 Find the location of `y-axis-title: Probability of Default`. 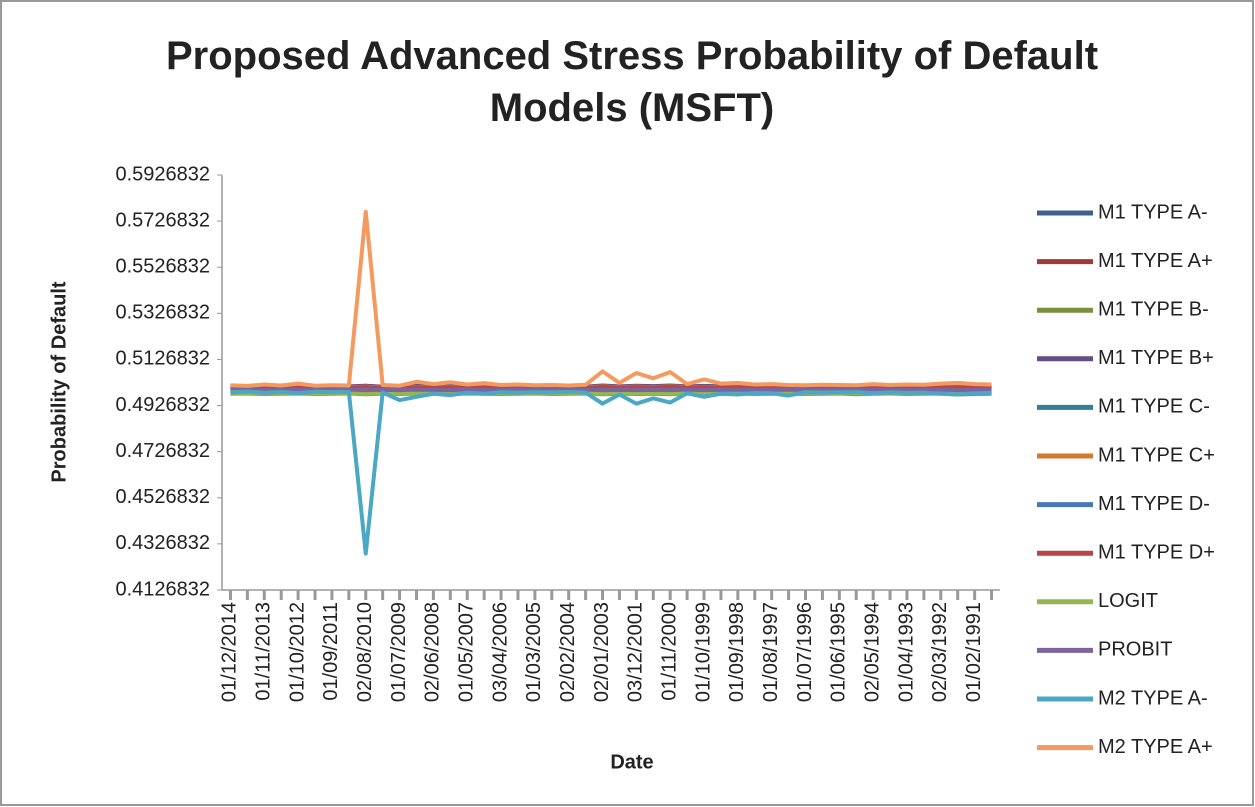

y-axis-title: Probability of Default is located at coordinates (59, 381).